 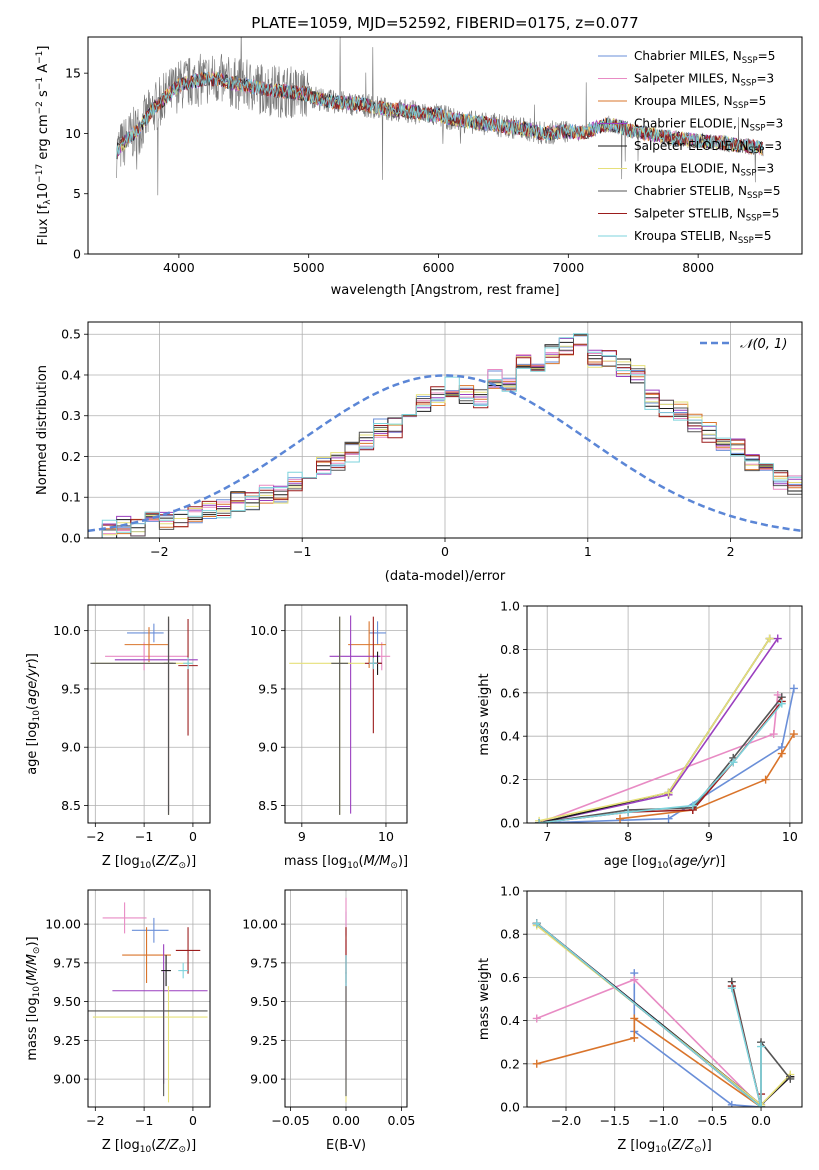 What do you see at coordinates (264, 1001) in the screenshot?
I see `mass-vs-EBV-ytick-label: 9.50` at bounding box center [264, 1001].